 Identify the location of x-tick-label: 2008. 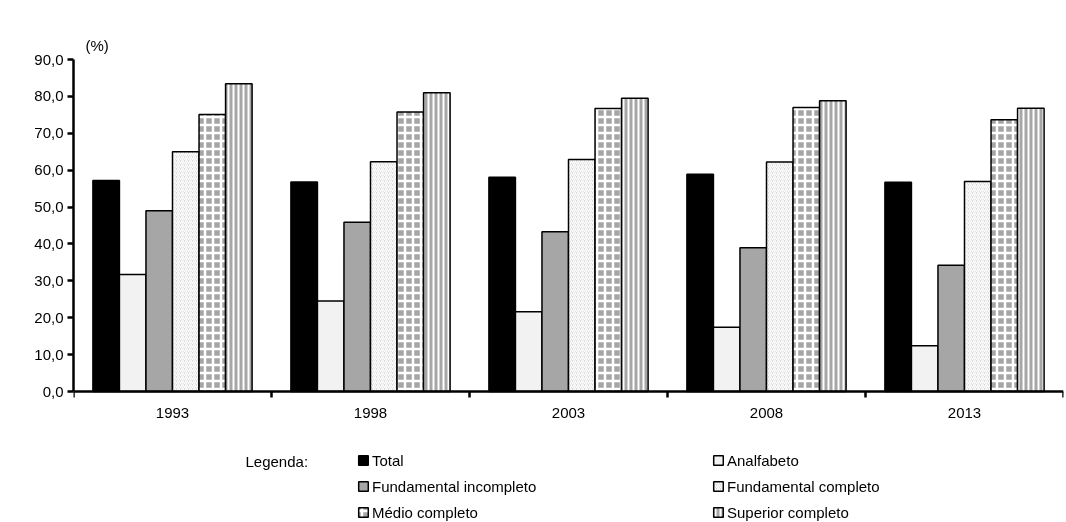
(766, 412).